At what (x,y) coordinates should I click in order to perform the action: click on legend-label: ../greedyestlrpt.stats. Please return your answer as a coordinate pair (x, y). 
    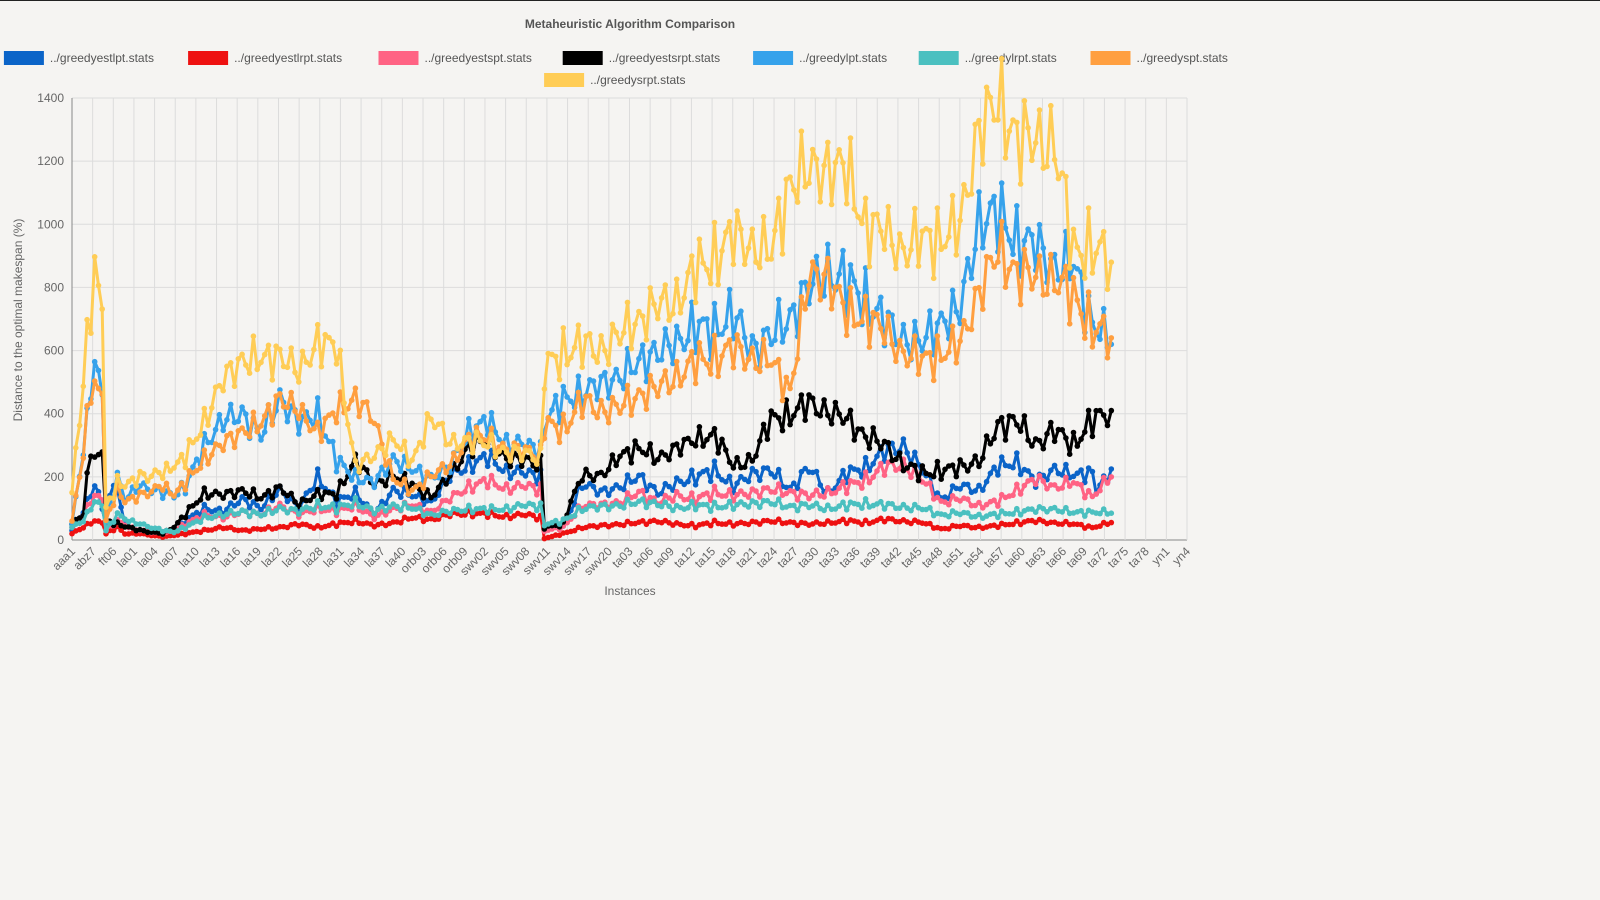
    Looking at the image, I should click on (288, 58).